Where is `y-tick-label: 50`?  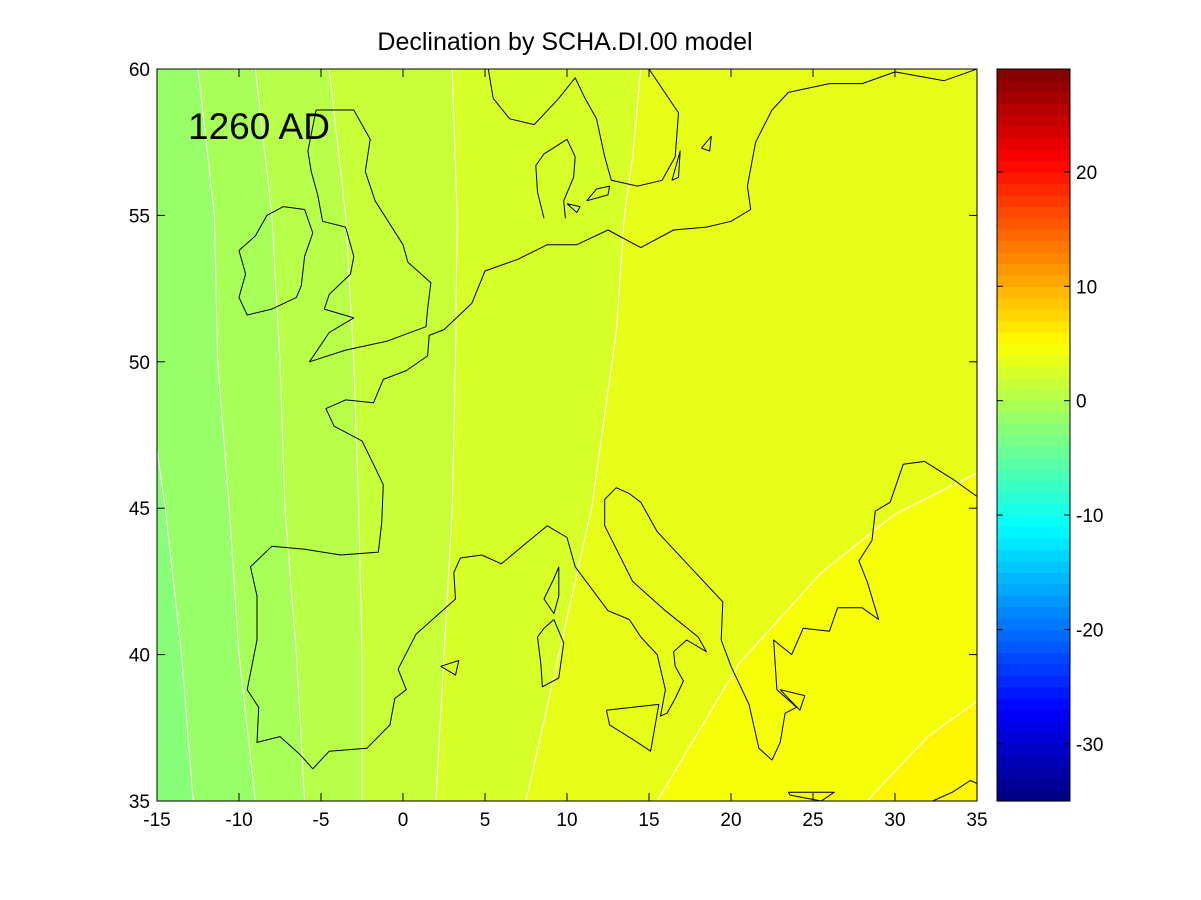 y-tick-label: 50 is located at coordinates (139, 363).